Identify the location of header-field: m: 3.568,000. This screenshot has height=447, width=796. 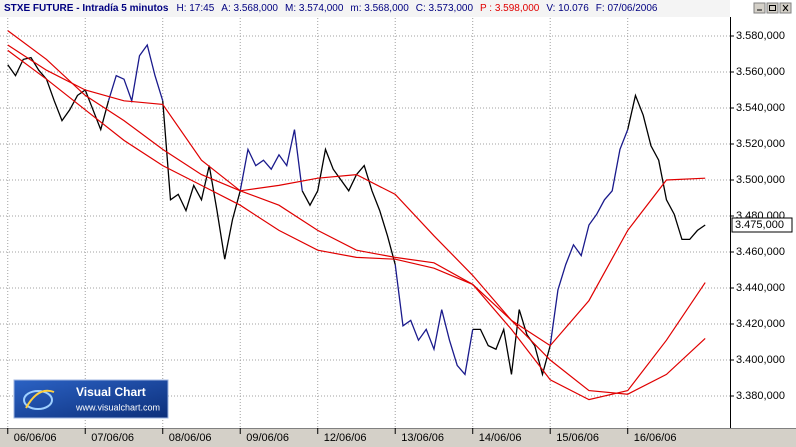
(379, 8).